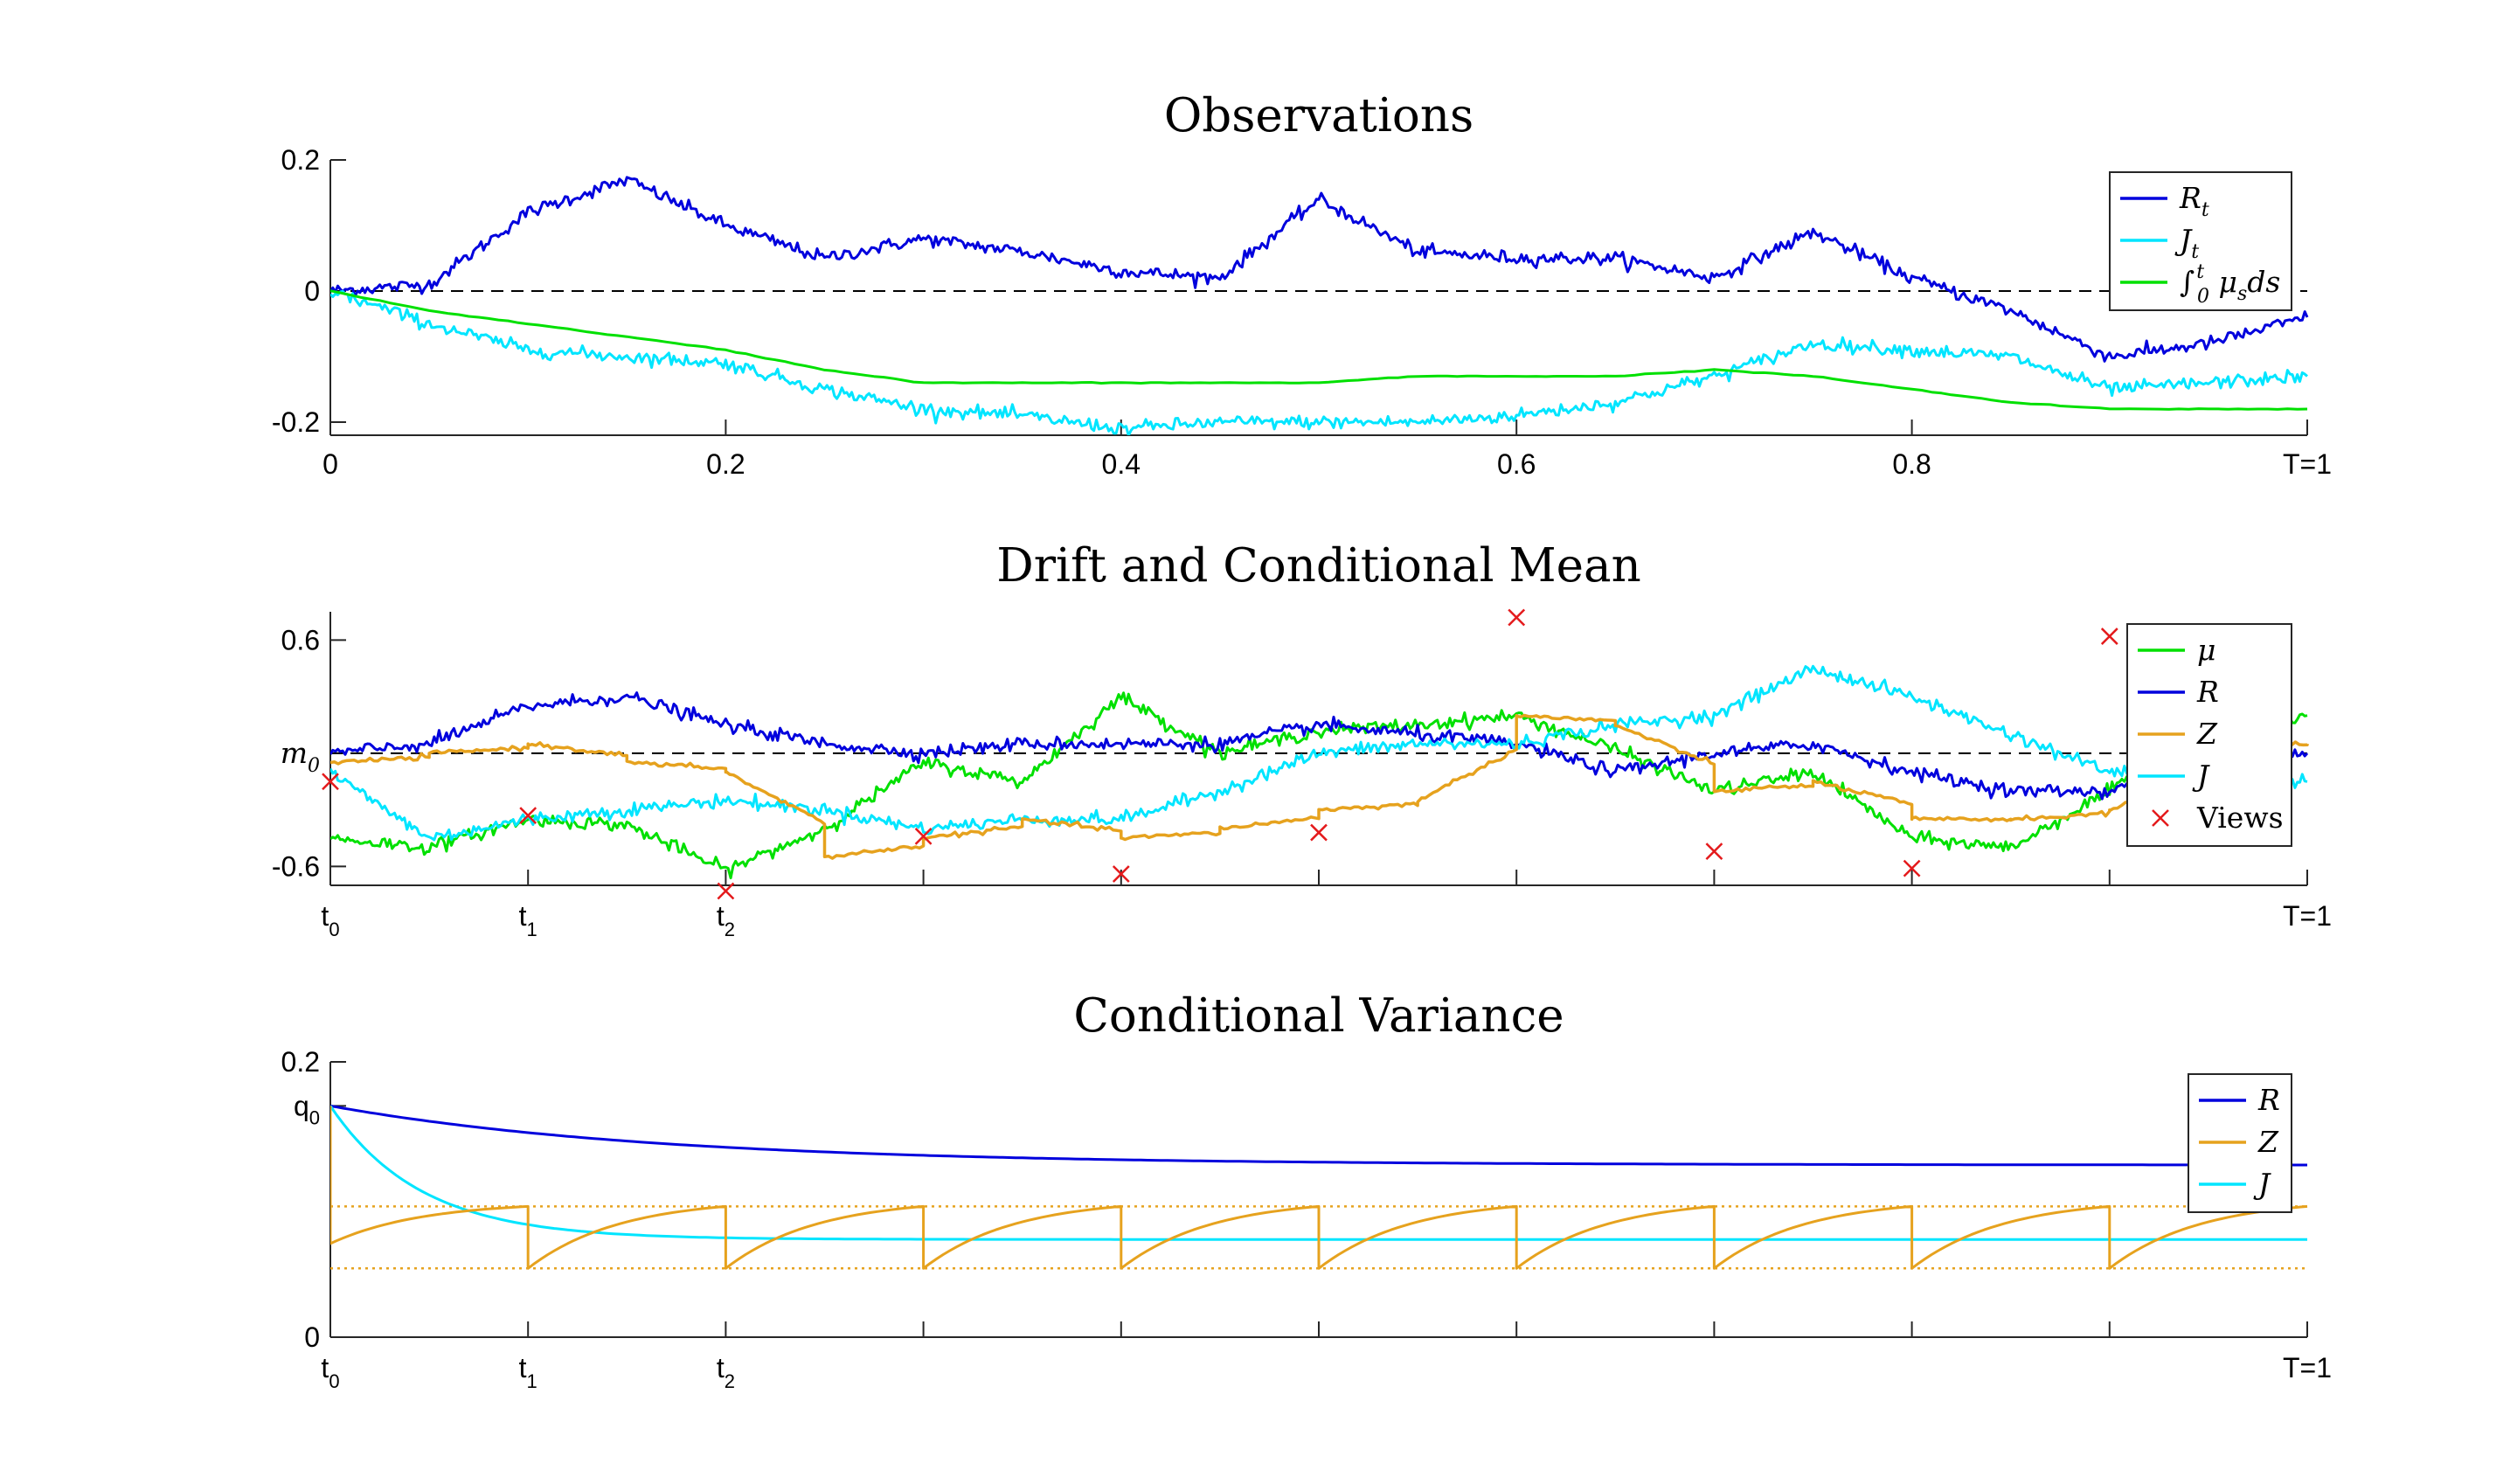 Image resolution: width=2517 pixels, height=1484 pixels. What do you see at coordinates (1121, 464) in the screenshot?
I see `x-tick-label: 0.4` at bounding box center [1121, 464].